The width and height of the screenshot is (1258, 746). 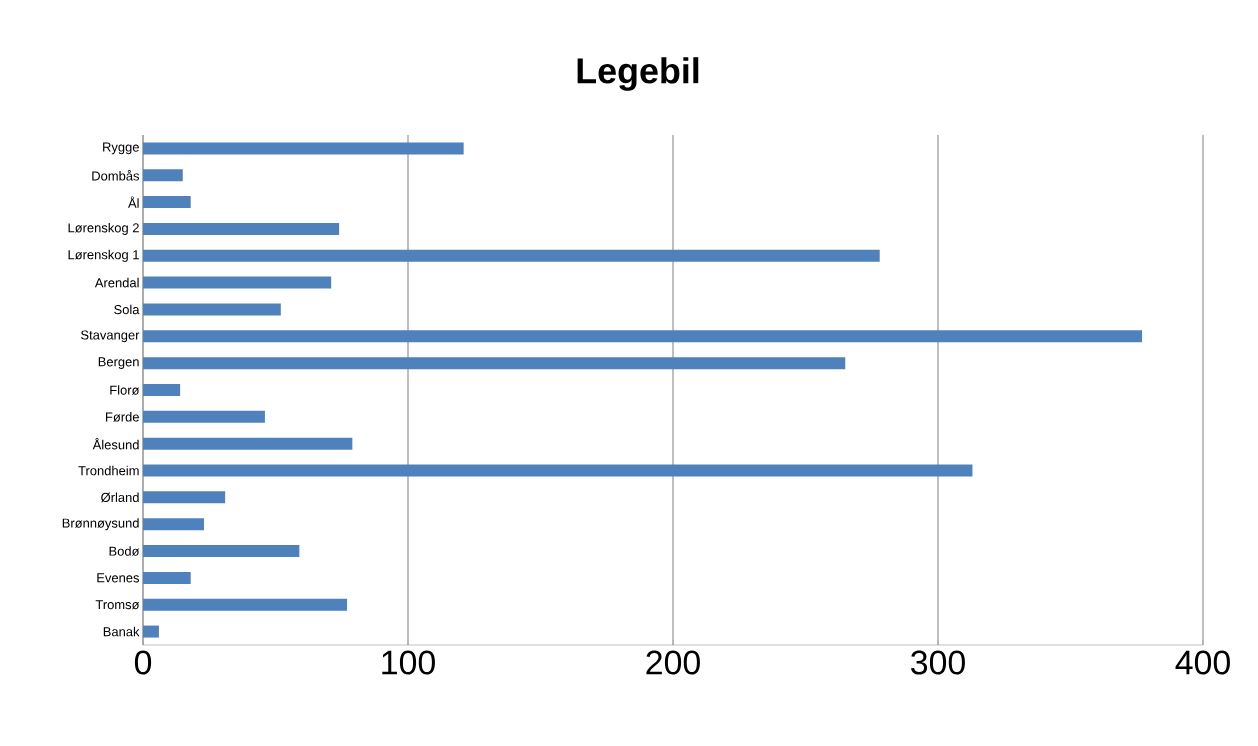 I want to click on y-tick-label: Evenes, so click(x=118, y=578).